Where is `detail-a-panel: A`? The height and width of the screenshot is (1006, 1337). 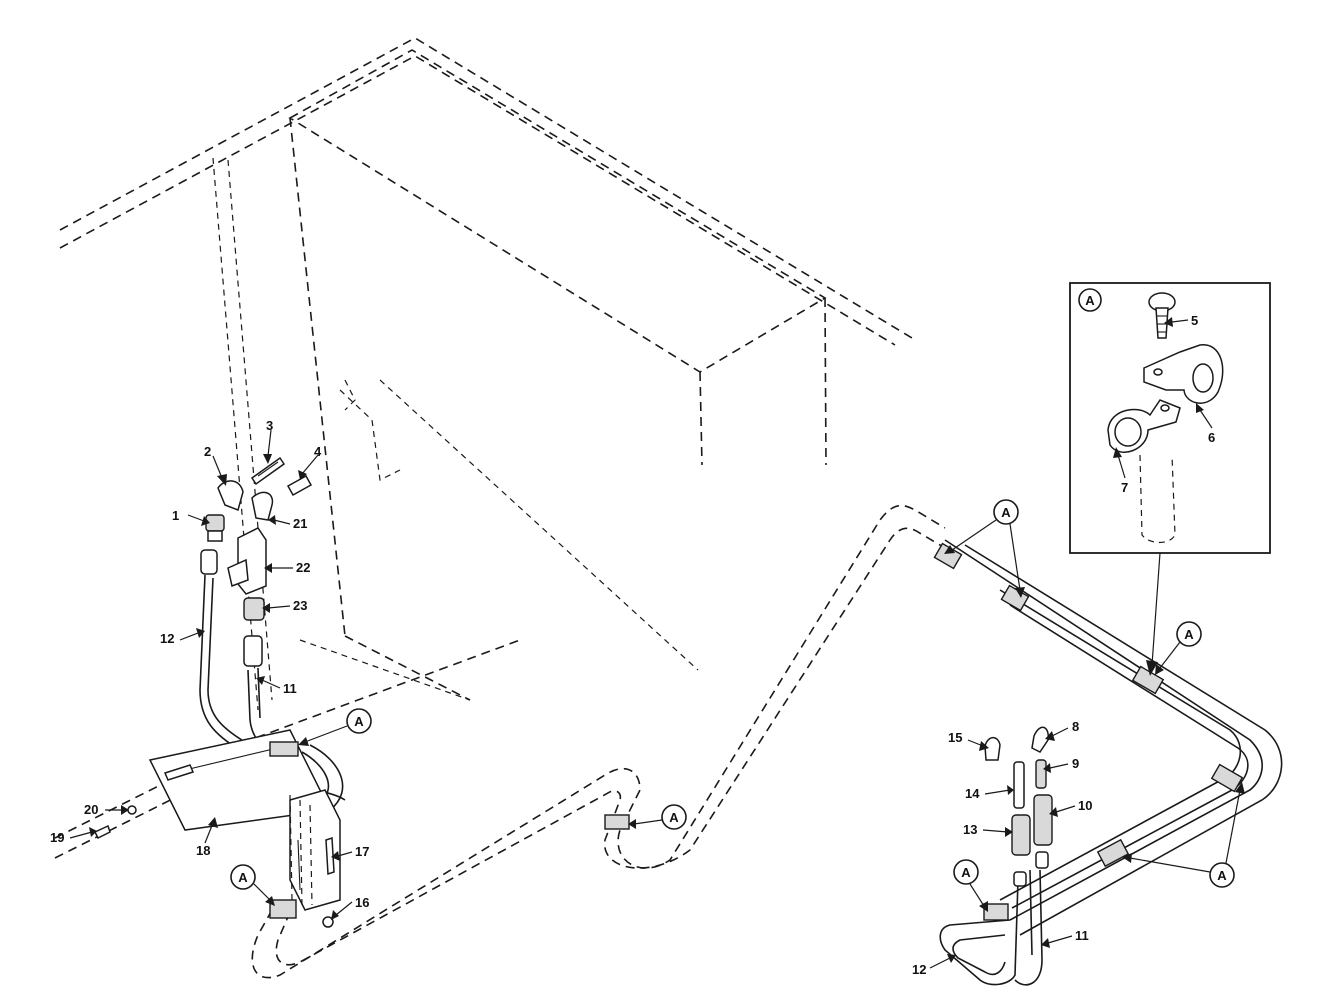 detail-a-panel: A is located at coordinates (1170, 479).